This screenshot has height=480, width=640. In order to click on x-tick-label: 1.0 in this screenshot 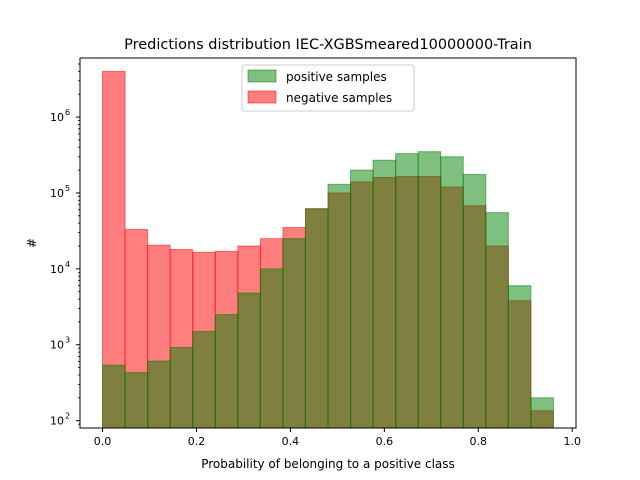, I will do `click(572, 441)`.